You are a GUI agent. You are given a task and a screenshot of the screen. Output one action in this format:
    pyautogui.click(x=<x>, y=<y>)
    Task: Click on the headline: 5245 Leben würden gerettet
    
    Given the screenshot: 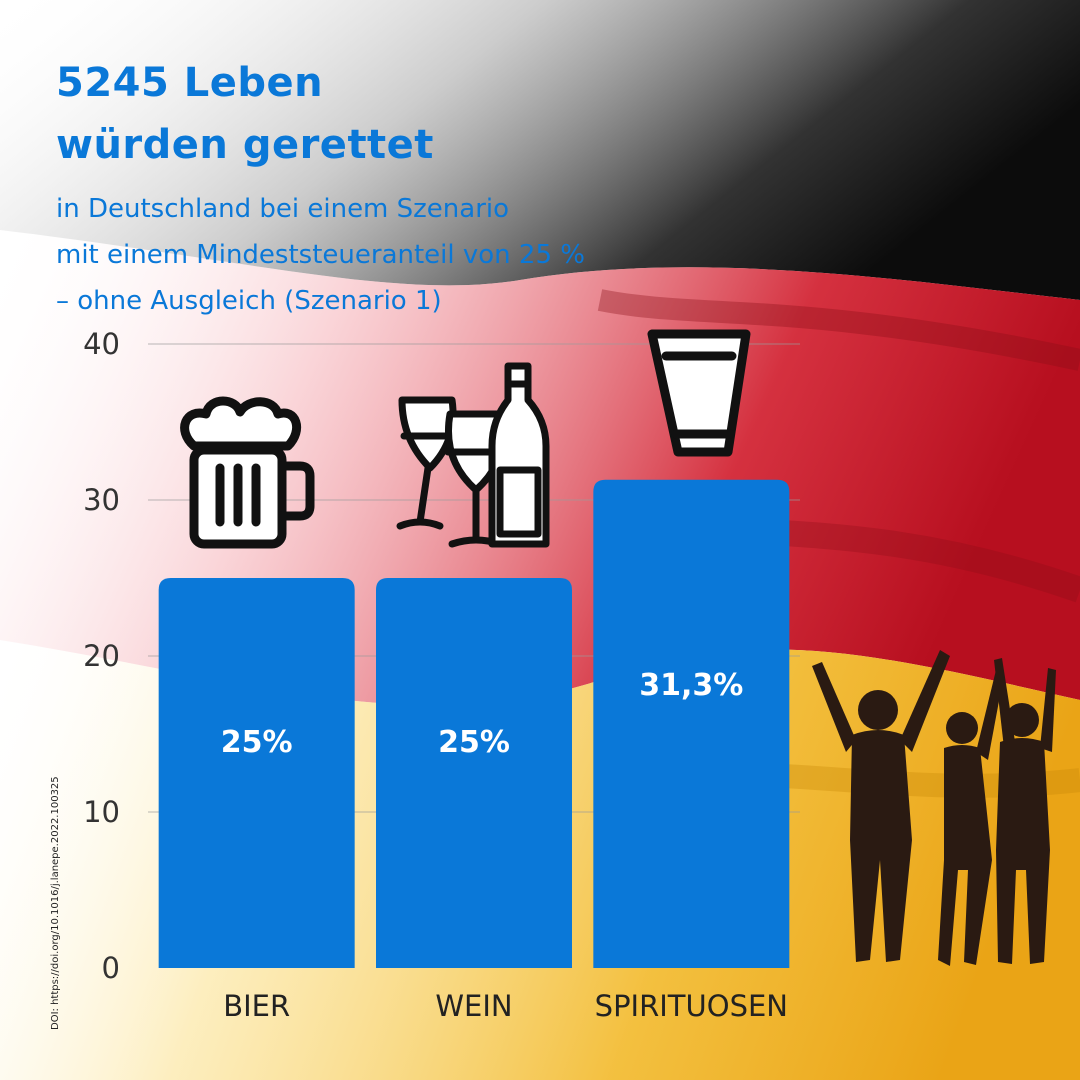 What is the action you would take?
    pyautogui.click(x=245, y=114)
    